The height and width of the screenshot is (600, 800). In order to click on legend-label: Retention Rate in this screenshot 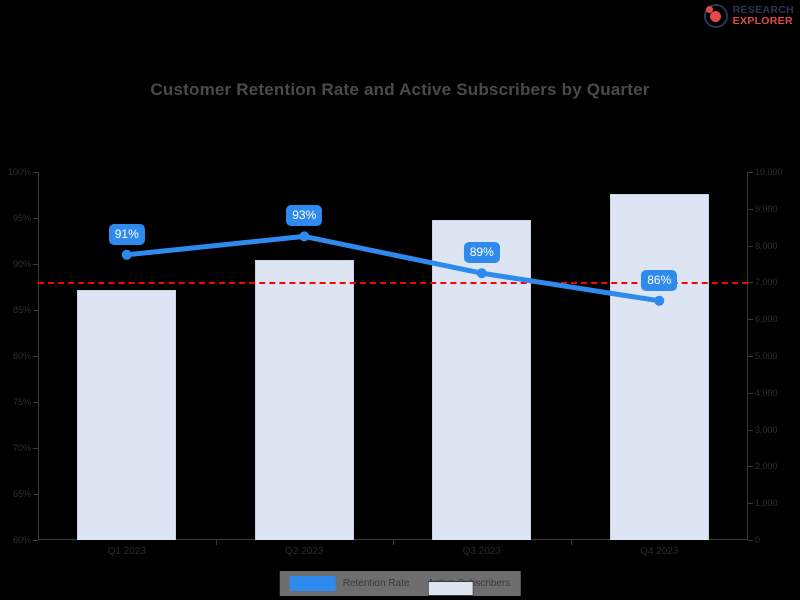, I will do `click(376, 583)`.